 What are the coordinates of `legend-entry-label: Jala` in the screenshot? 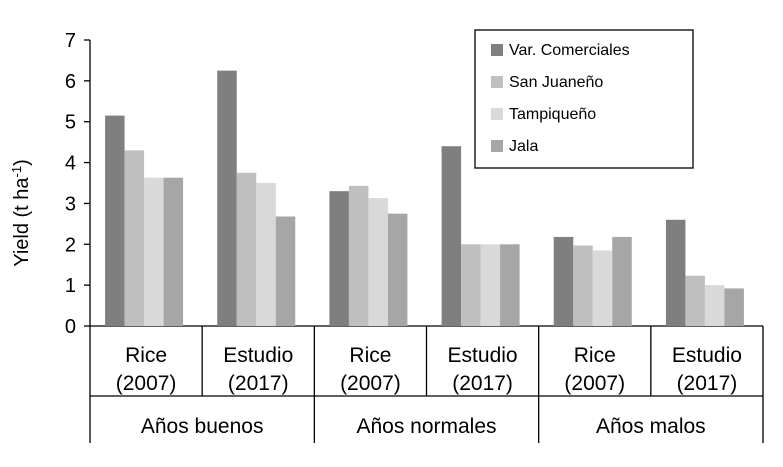 It's located at (523, 146).